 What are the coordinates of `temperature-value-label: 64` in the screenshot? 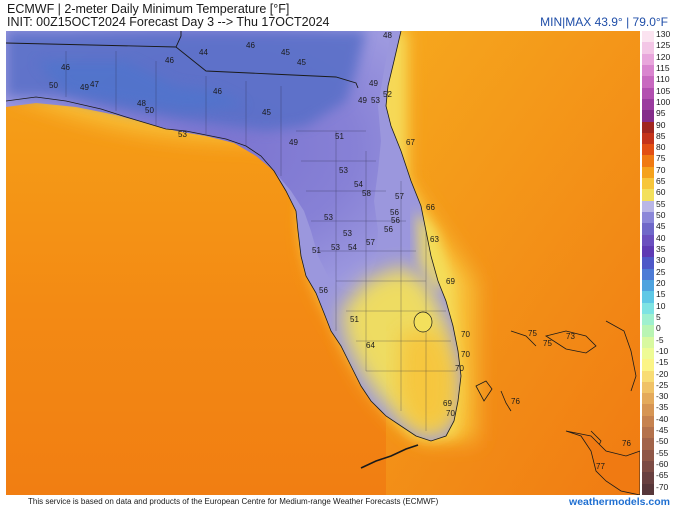 It's located at (370, 345).